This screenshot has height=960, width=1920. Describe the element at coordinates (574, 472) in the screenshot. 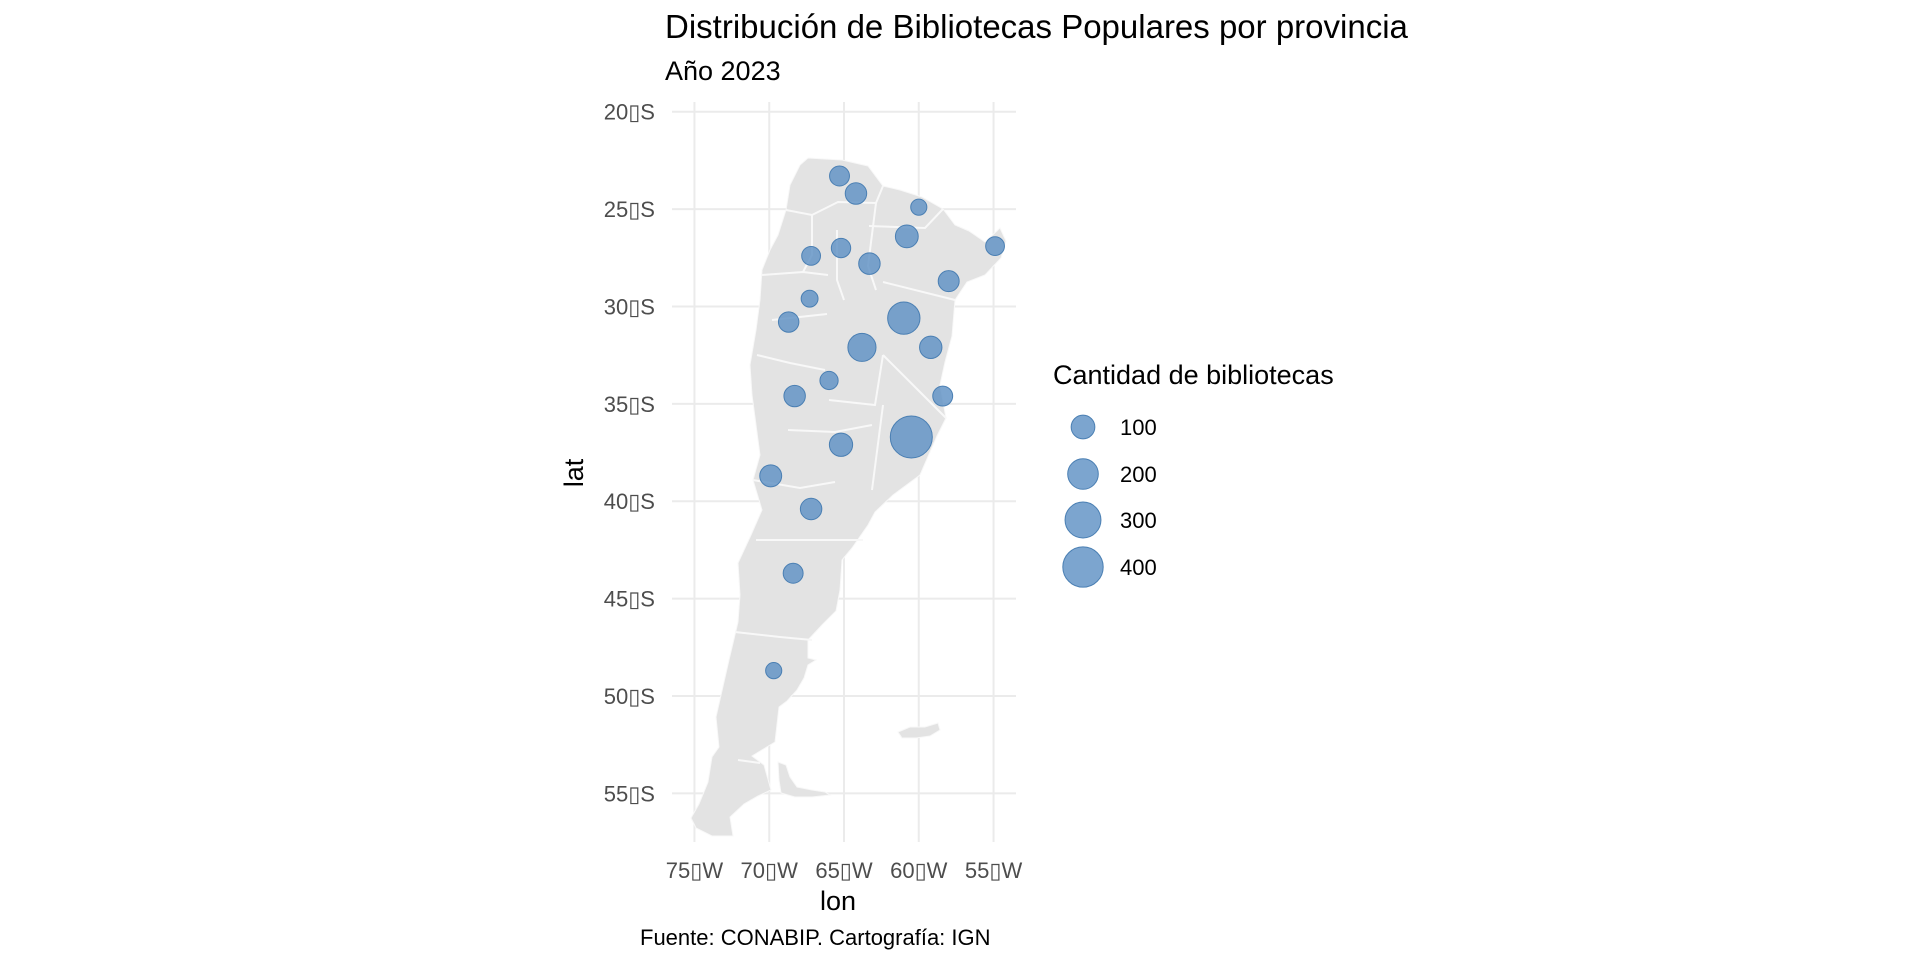

I see `y-axis-title: lat` at that location.